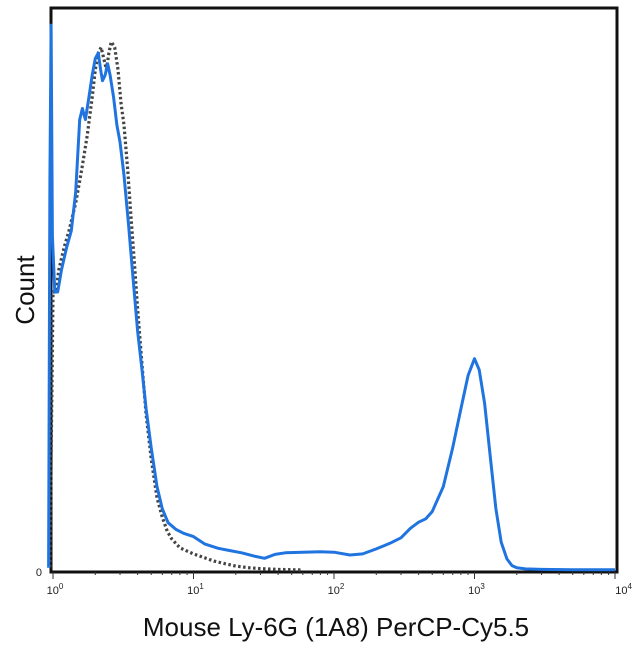 The width and height of the screenshot is (640, 649). Describe the element at coordinates (336, 589) in the screenshot. I see `x-tick-label: 10²` at that location.